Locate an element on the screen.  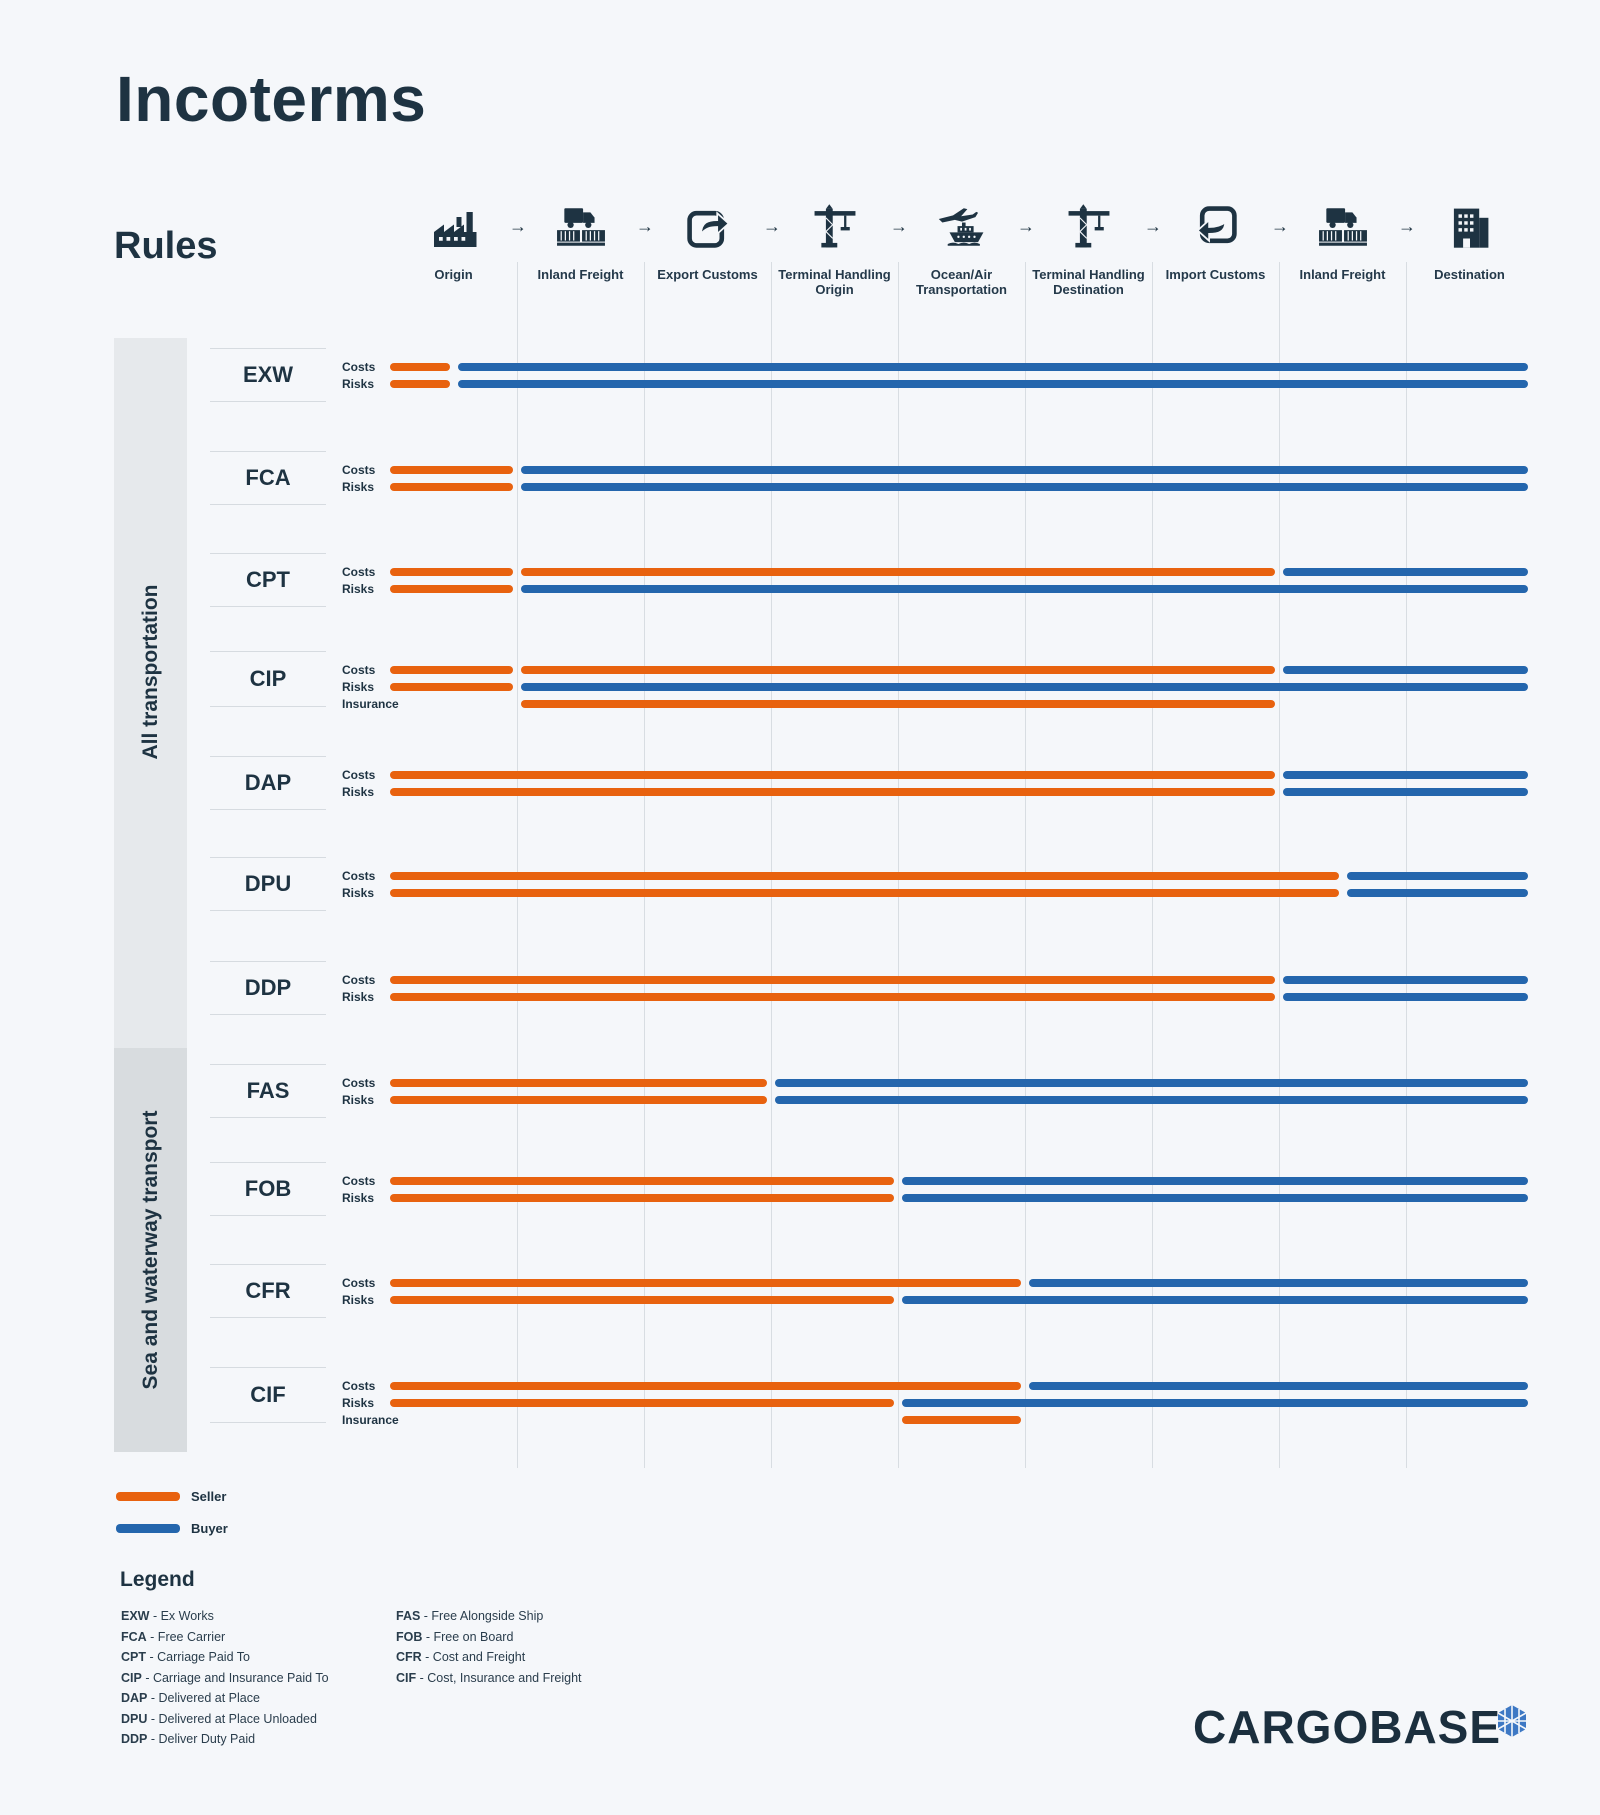
import-icon-glyph is located at coordinates (1216, 225).